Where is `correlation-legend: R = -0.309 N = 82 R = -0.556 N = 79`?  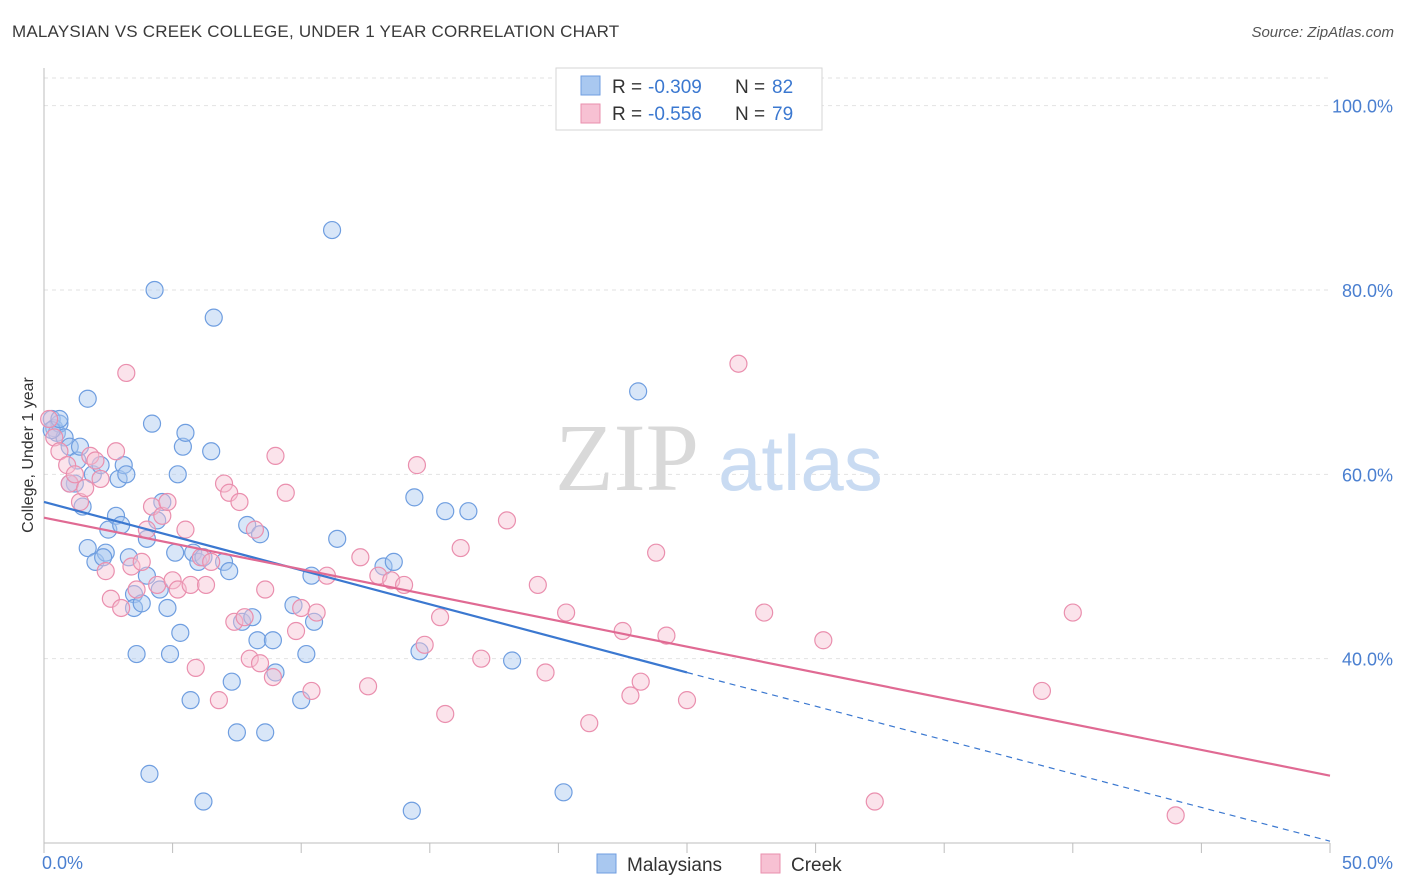
correlation-legend: R = -0.309 N = 82 R = -0.556 N = 79 is located at coordinates (689, 99).